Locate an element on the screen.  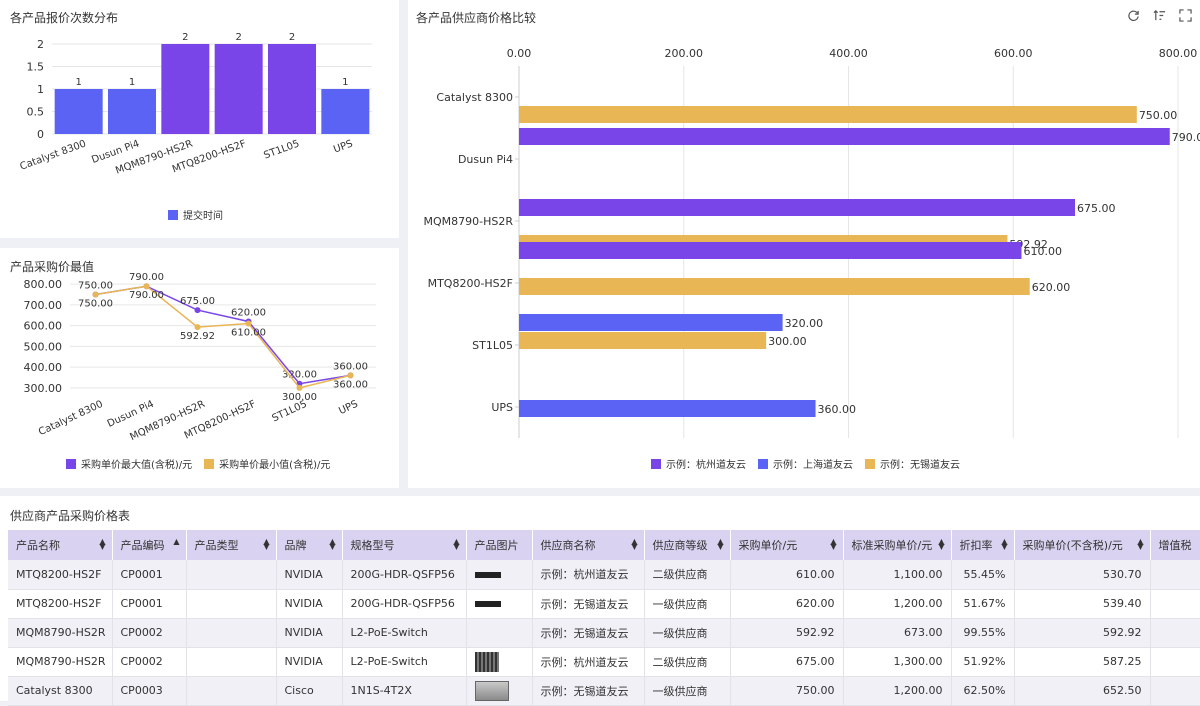
chart-toolbar is located at coordinates (1159, 15).